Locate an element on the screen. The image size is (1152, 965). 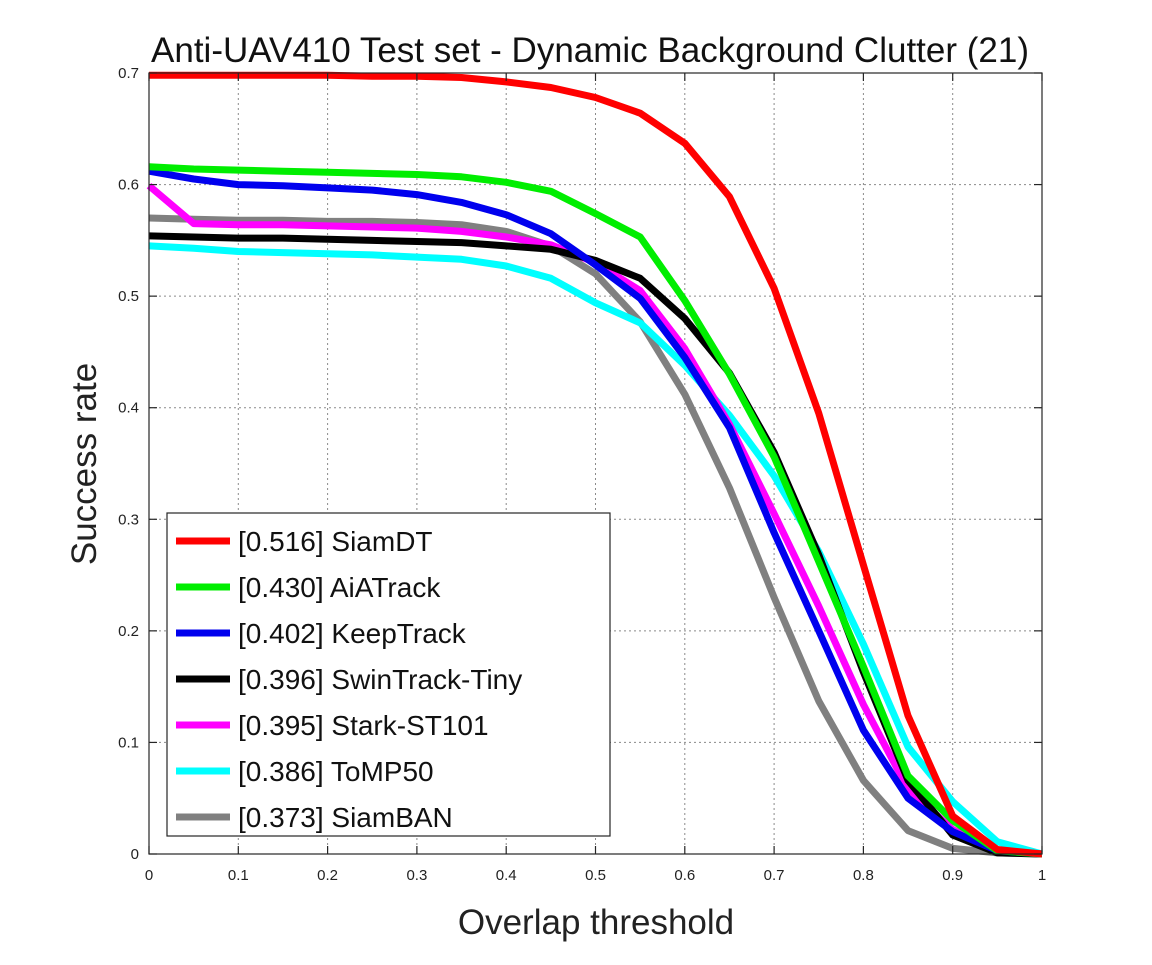
legend-label: [0.396] SwinTrack-Tiny is located at coordinates (380, 679).